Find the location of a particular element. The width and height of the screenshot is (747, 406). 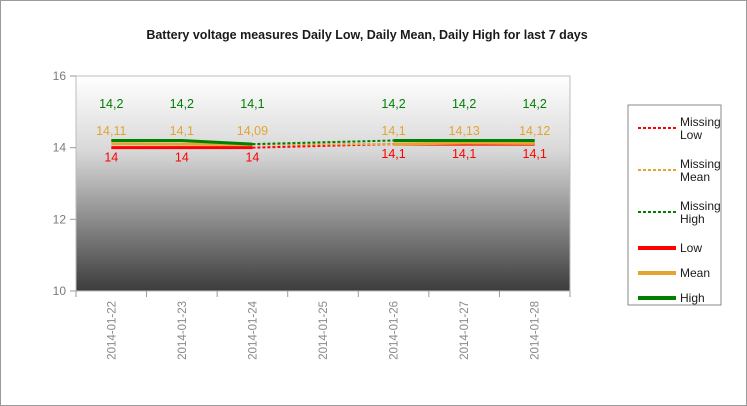

y-tick-label: 10 is located at coordinates (60, 291).